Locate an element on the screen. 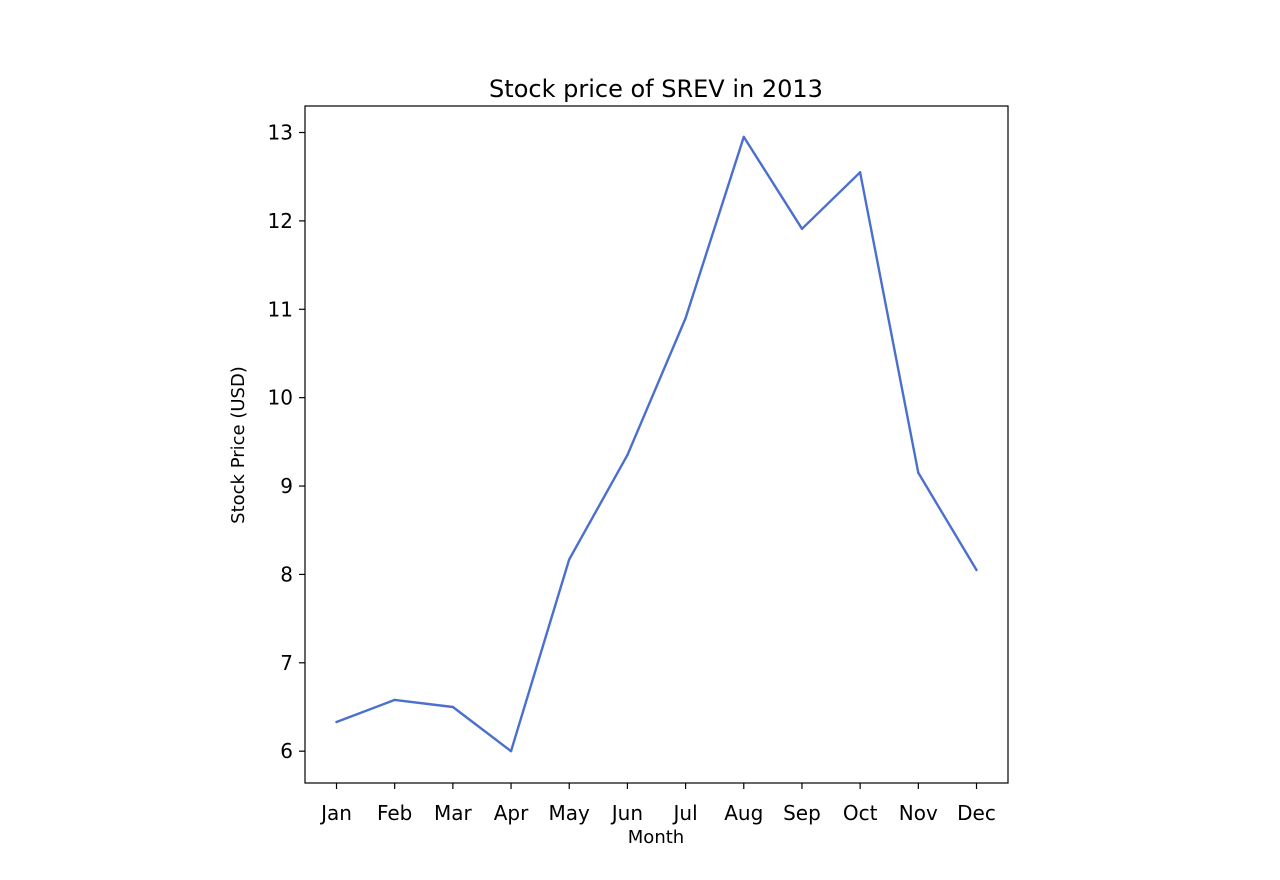 This screenshot has width=1280, height=880. y-axis: 6 7 8 9 10 11 12 13 is located at coordinates (286, 442).